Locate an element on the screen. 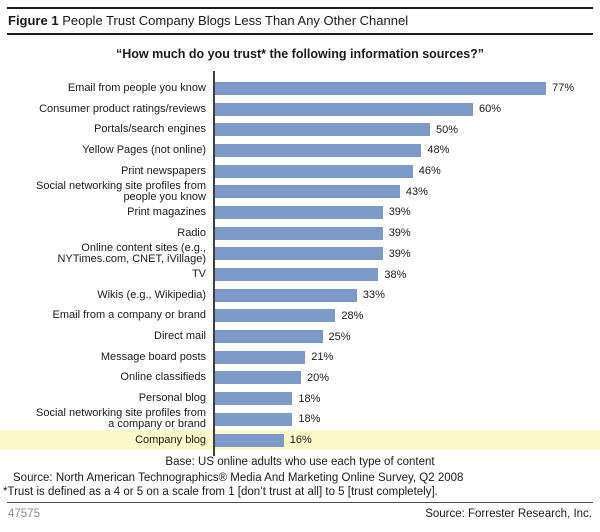 The height and width of the screenshot is (532, 600). row-bar-area: 77% is located at coordinates (406, 88).